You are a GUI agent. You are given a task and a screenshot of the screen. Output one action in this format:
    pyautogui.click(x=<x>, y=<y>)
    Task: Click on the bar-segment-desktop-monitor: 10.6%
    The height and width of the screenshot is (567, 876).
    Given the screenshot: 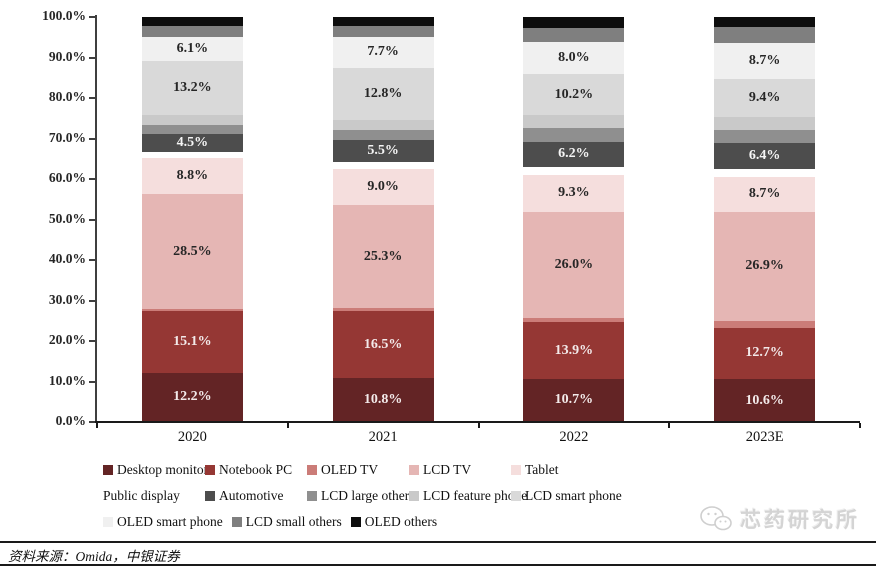 What is the action you would take?
    pyautogui.click(x=765, y=400)
    